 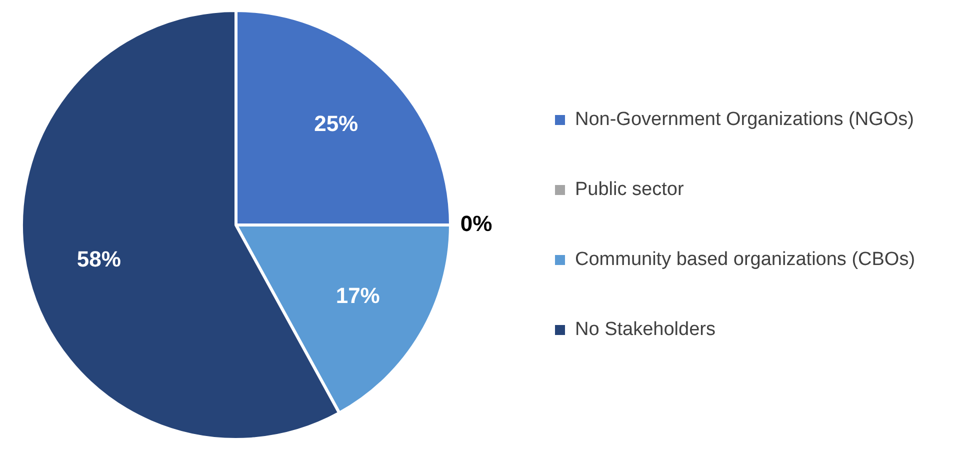 I want to click on data-label: 25%, so click(x=336, y=123).